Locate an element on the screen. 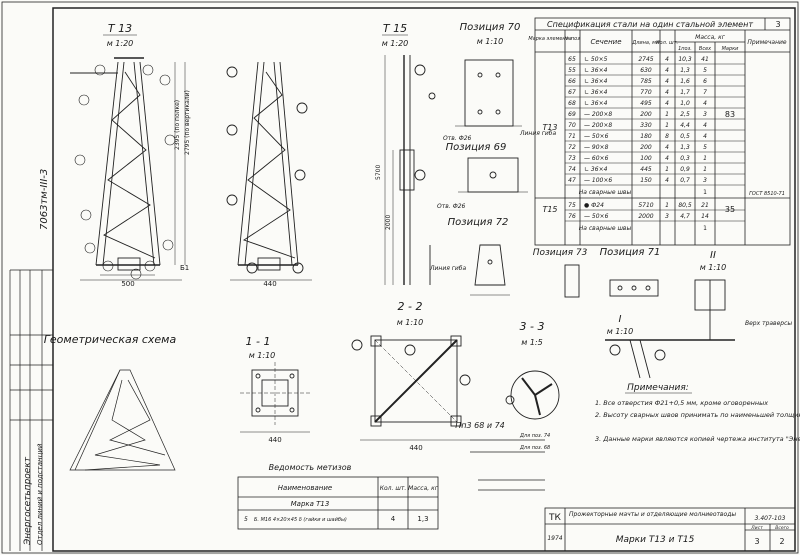 The height and width of the screenshot is (559, 800). pos73-plate is located at coordinates (572, 281).